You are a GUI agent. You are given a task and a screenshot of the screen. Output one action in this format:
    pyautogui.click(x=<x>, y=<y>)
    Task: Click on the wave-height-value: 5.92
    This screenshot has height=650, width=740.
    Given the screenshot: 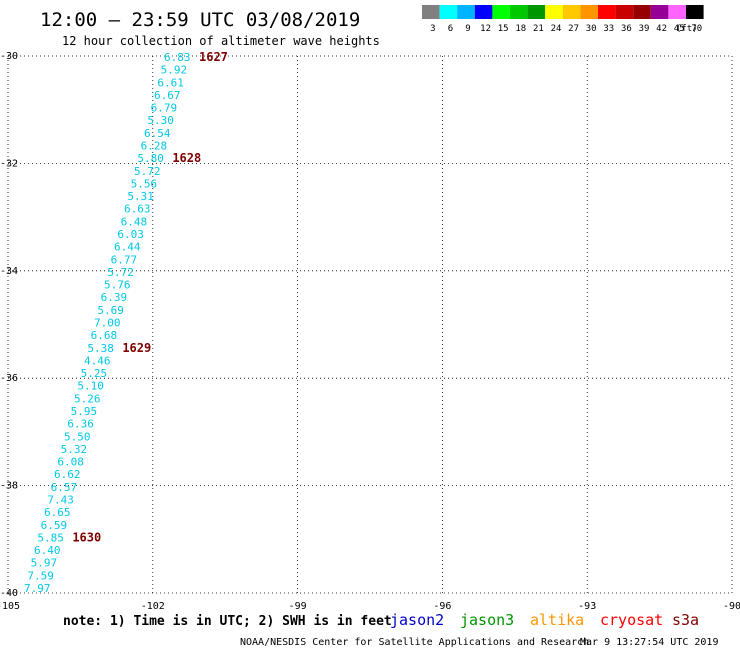 What is the action you would take?
    pyautogui.click(x=174, y=70)
    